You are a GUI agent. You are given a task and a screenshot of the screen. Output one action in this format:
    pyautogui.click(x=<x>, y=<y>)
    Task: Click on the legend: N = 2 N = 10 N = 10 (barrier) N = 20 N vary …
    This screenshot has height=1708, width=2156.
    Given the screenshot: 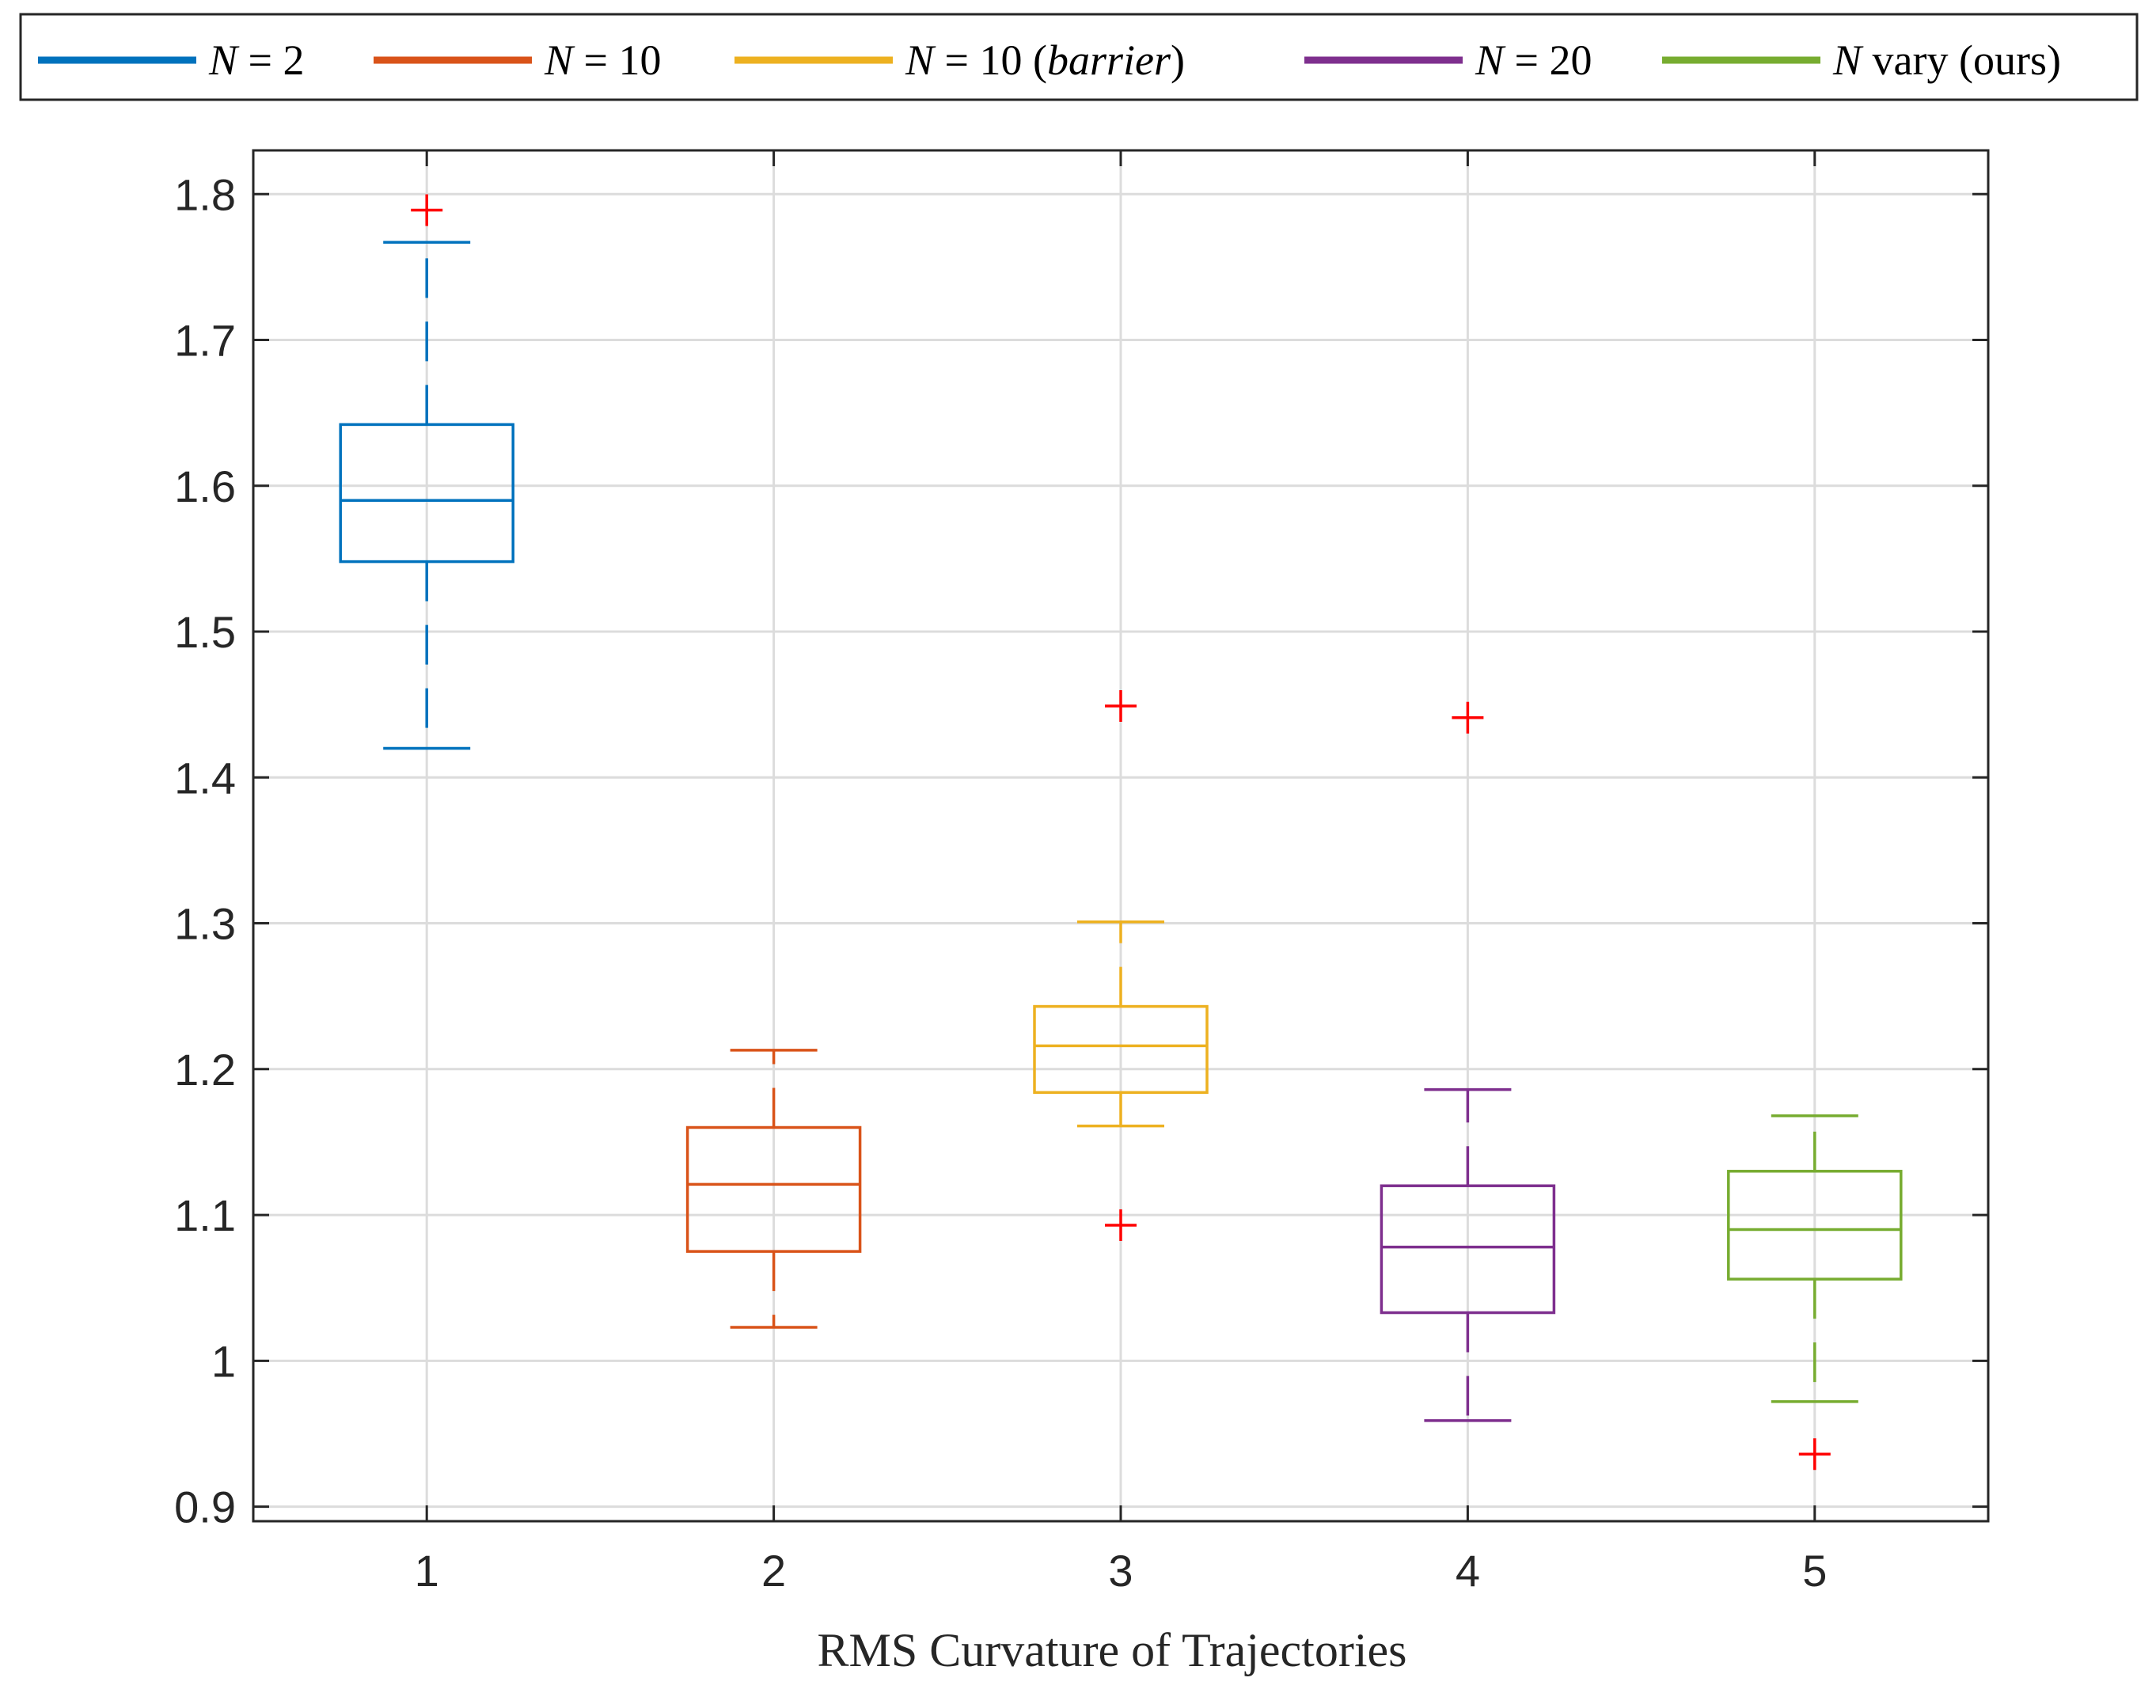 What is the action you would take?
    pyautogui.click(x=1079, y=57)
    